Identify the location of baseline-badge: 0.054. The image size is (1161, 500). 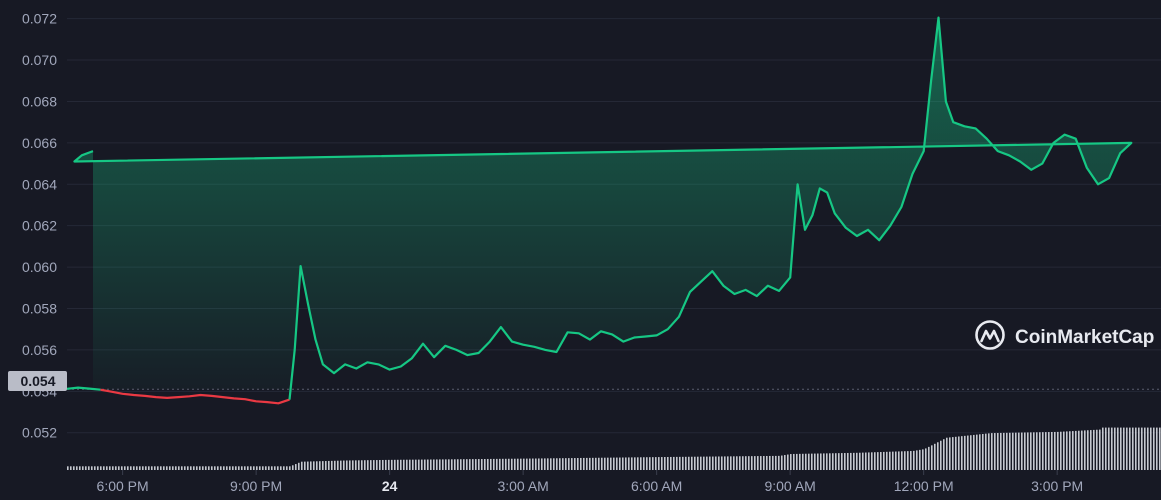
(37, 381).